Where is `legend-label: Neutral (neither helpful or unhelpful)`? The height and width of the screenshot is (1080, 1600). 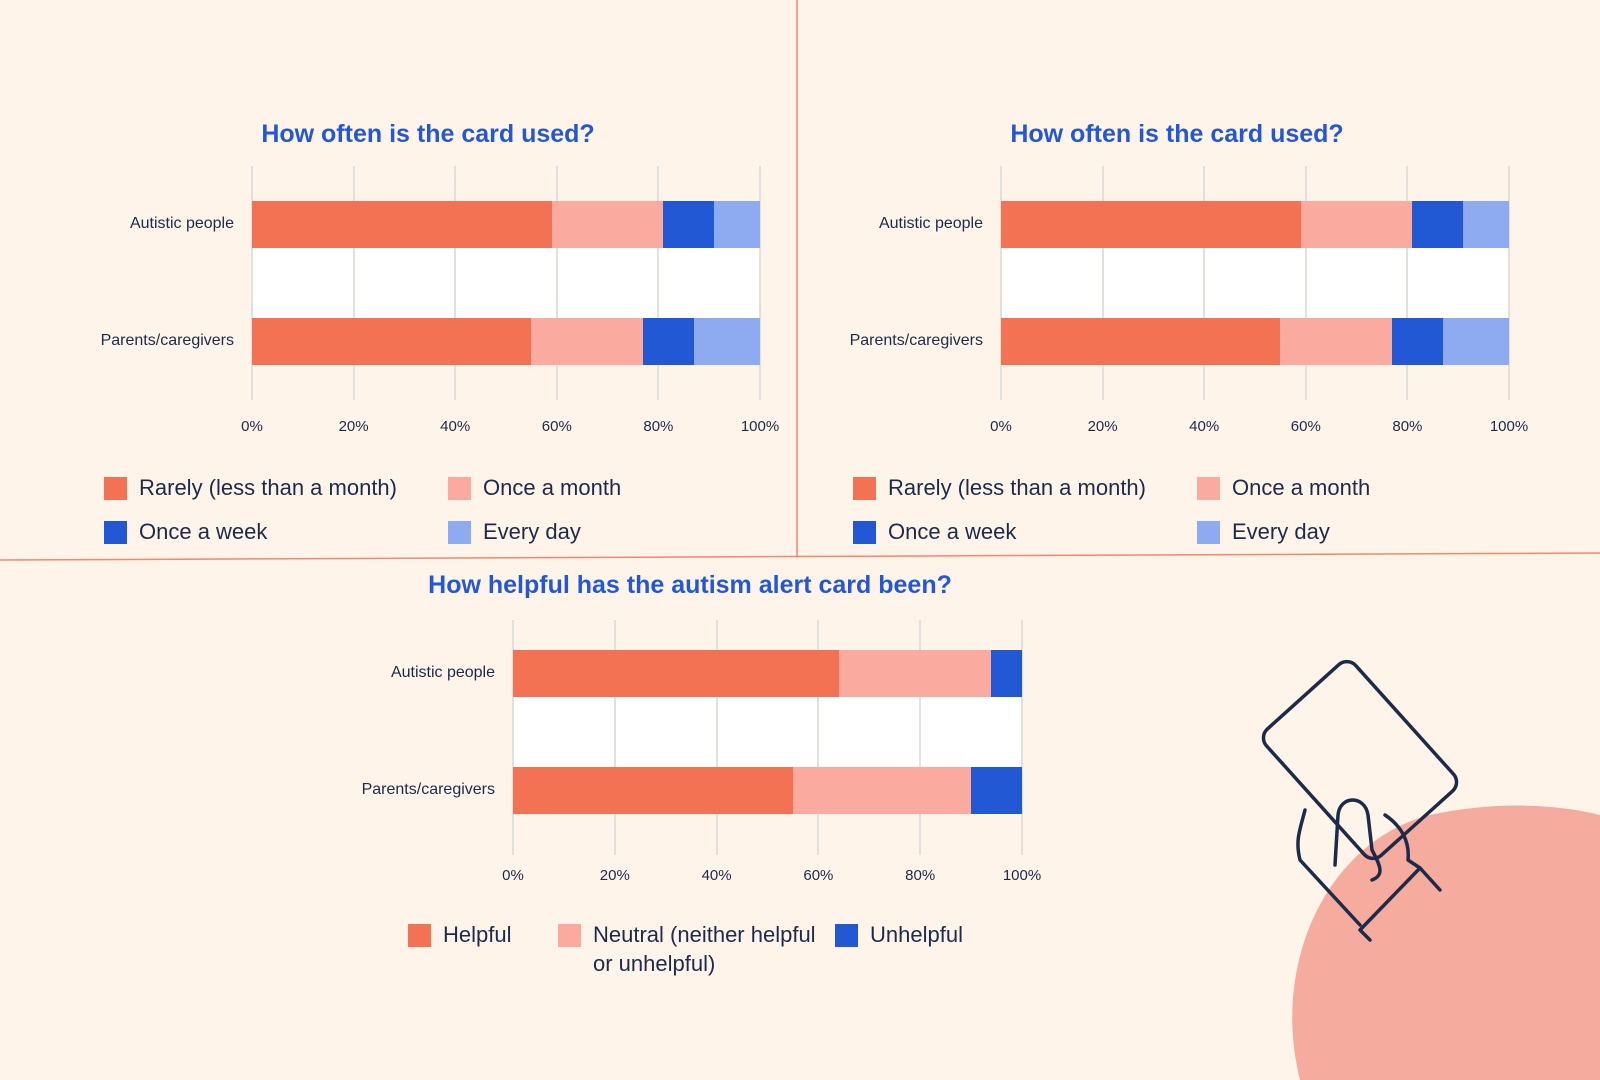 legend-label: Neutral (neither helpful or unhelpful) is located at coordinates (704, 949).